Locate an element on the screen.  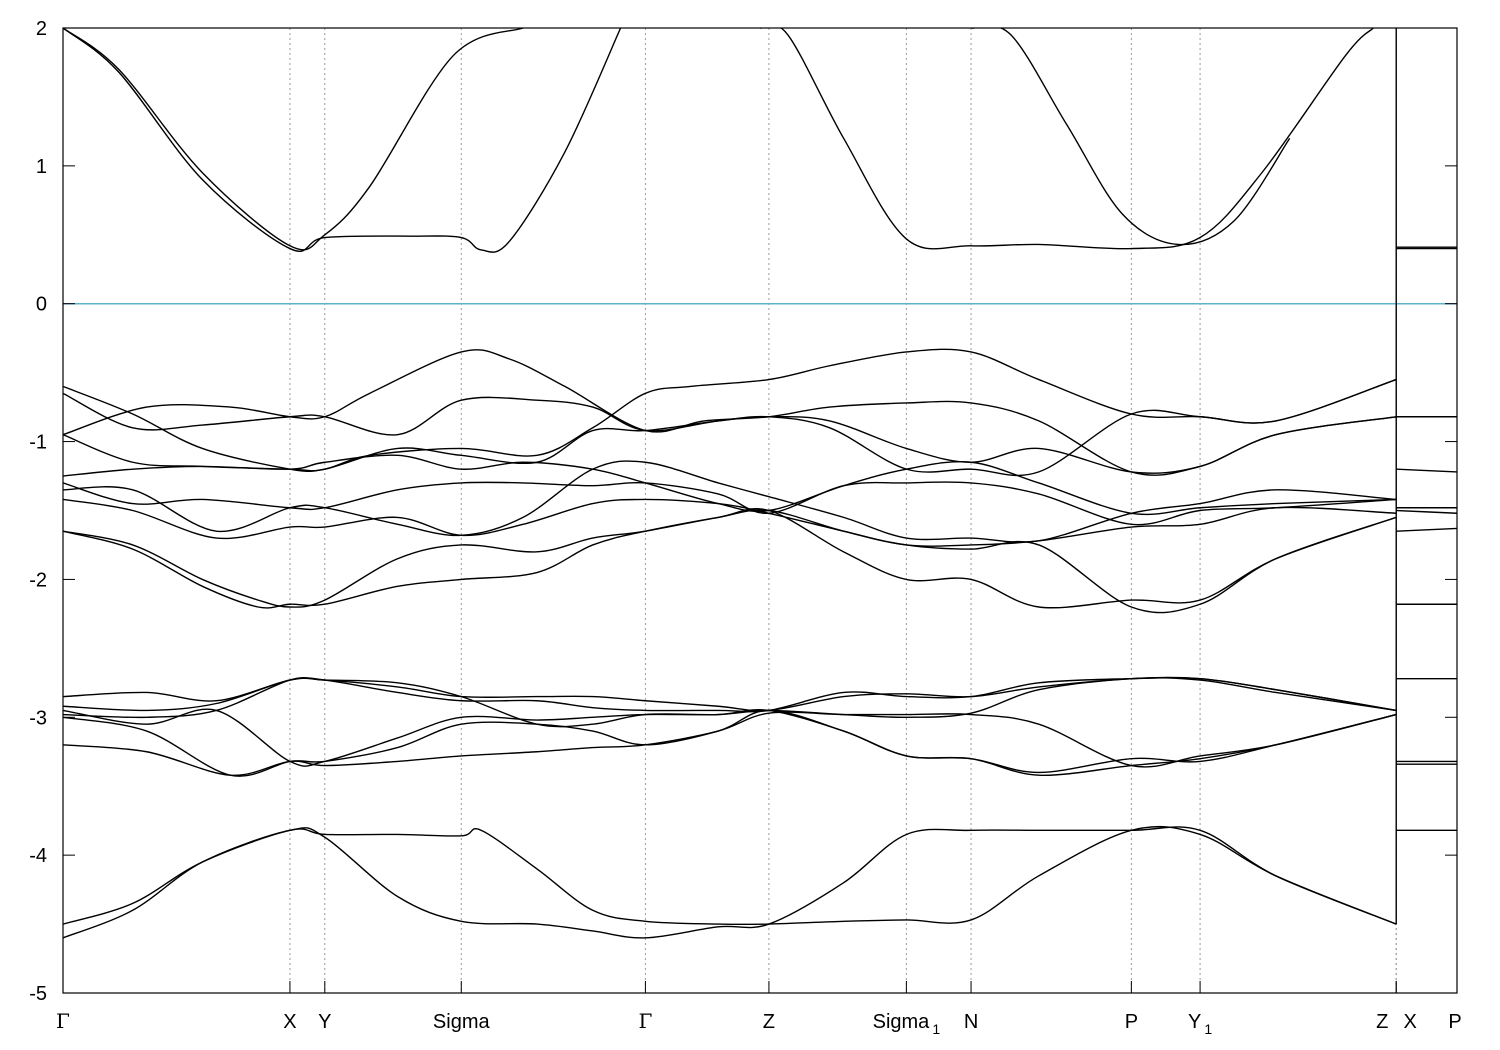
x-axis-kpoint-labels: Γ X Y Sigma Γ Z Sigma 1 N P Y 1 Z X P is located at coordinates (759, 1009).